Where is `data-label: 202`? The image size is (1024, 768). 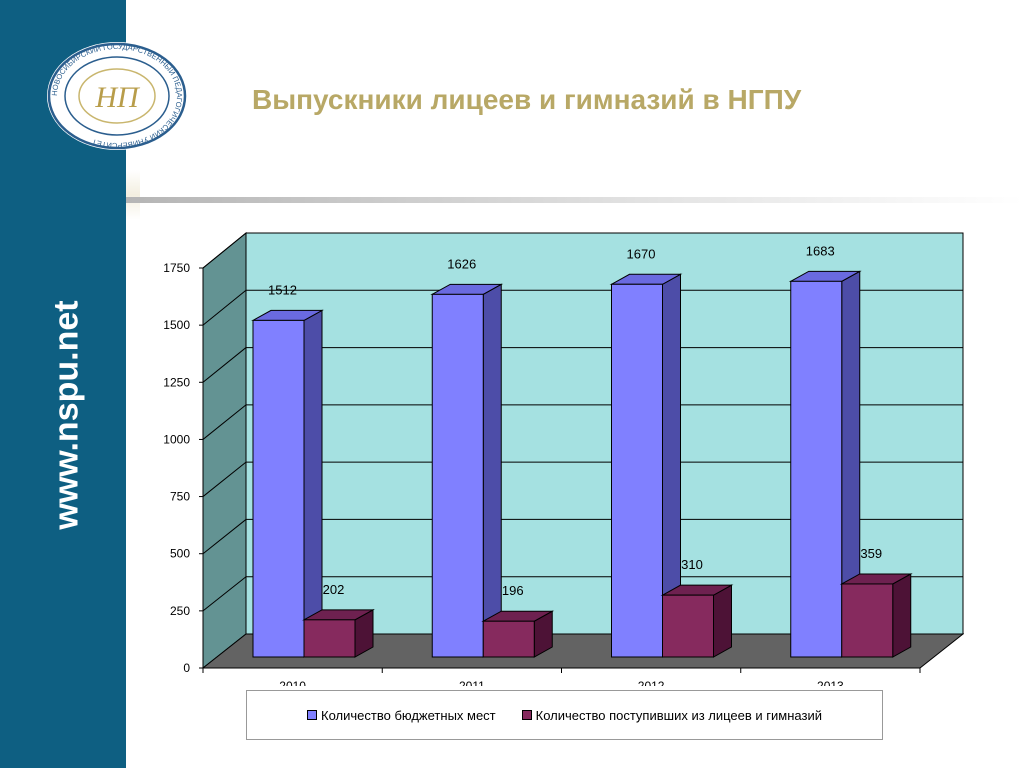 data-label: 202 is located at coordinates (334, 589).